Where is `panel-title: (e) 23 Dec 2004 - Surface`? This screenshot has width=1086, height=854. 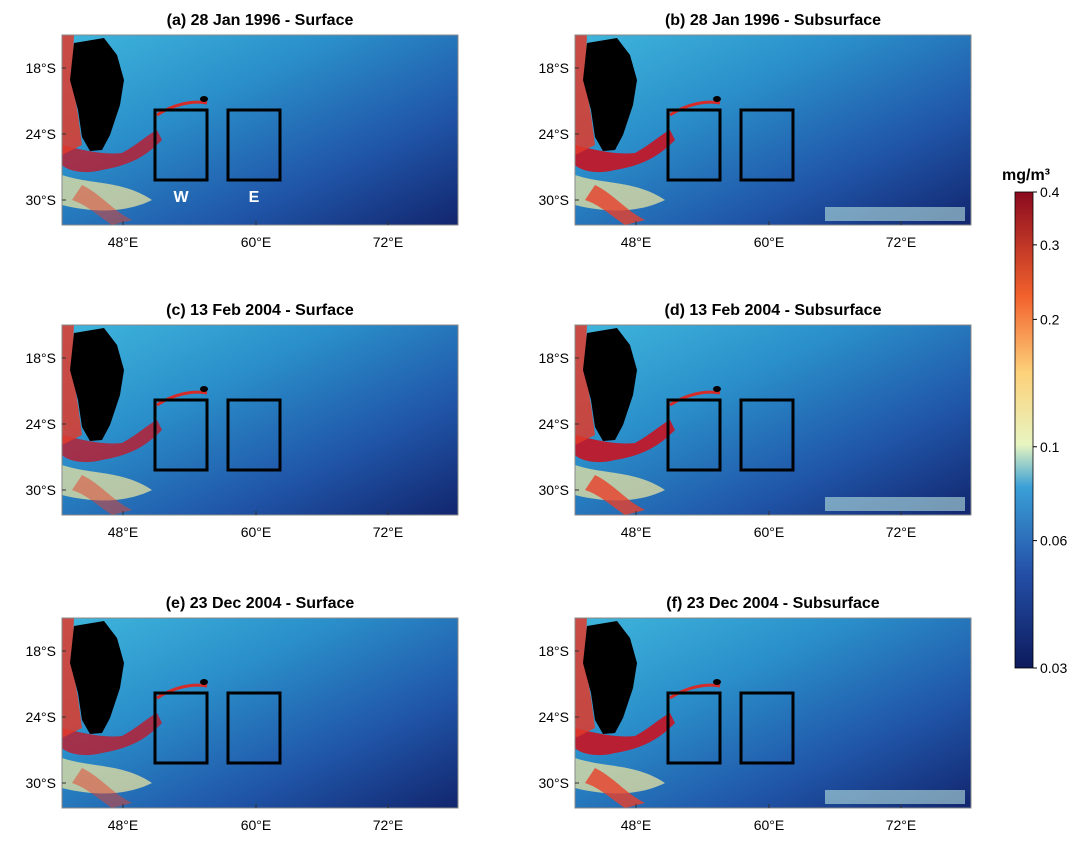 panel-title: (e) 23 Dec 2004 - Surface is located at coordinates (260, 603).